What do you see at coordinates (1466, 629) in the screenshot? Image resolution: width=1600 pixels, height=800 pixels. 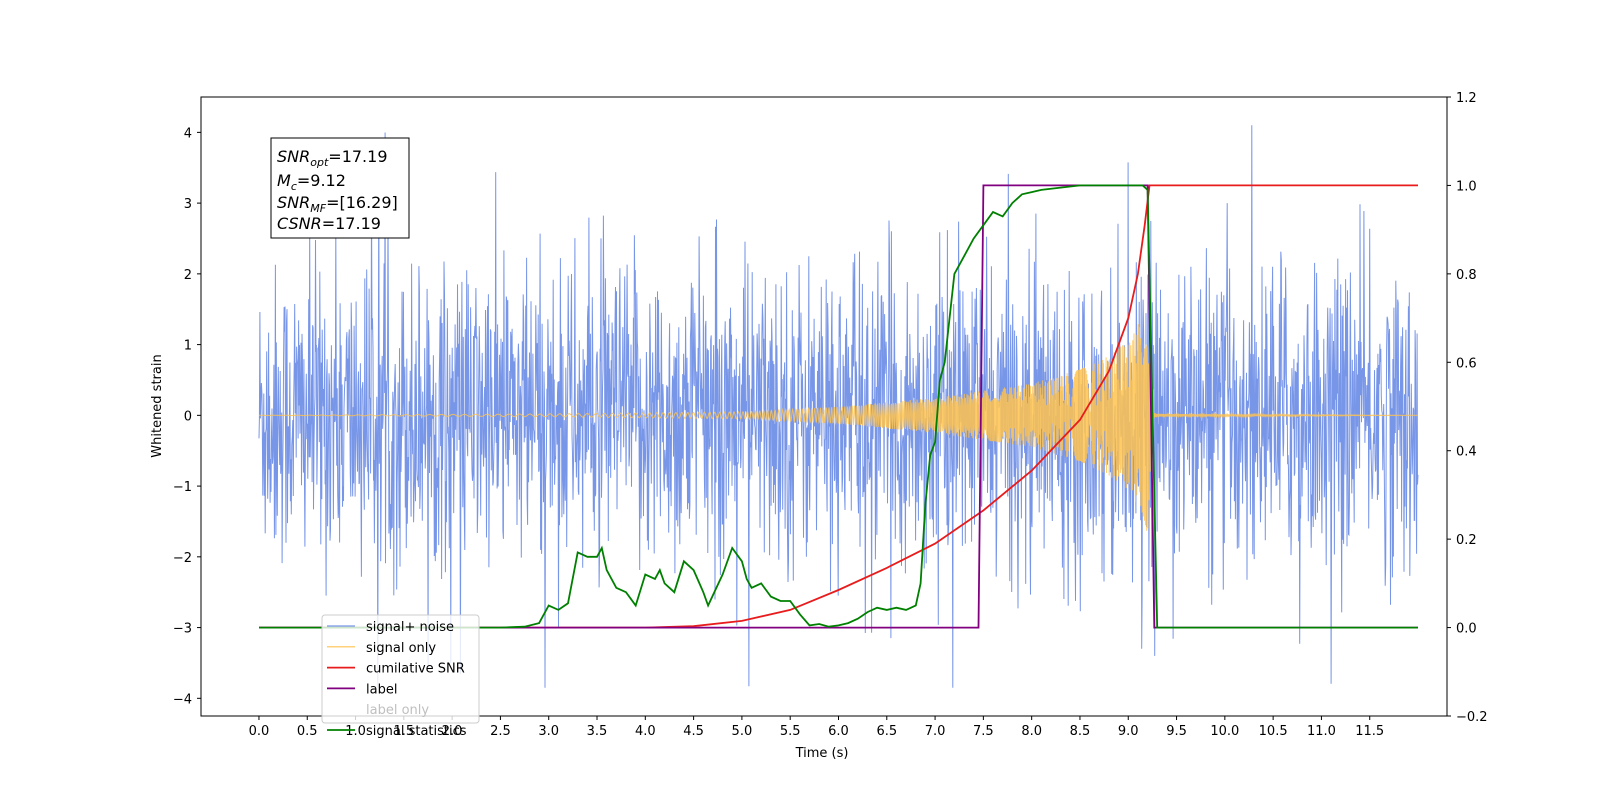 I see `y2-tick-label: 0.0` at bounding box center [1466, 629].